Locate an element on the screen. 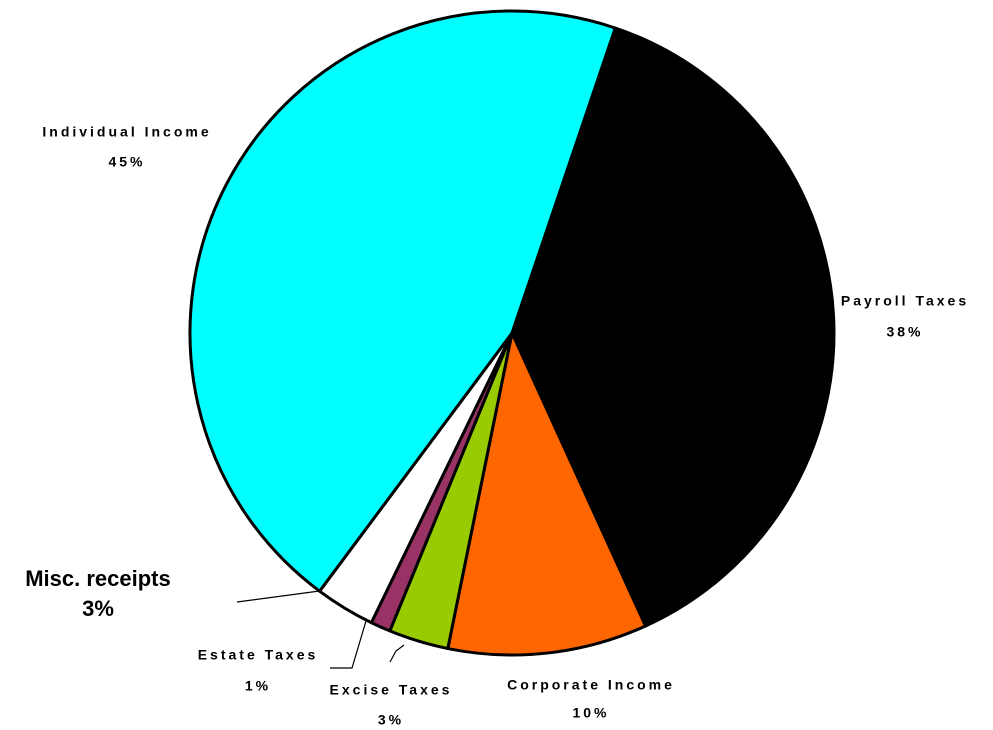 Image resolution: width=993 pixels, height=730 pixels. slice-label: Individual Income is located at coordinates (126, 132).